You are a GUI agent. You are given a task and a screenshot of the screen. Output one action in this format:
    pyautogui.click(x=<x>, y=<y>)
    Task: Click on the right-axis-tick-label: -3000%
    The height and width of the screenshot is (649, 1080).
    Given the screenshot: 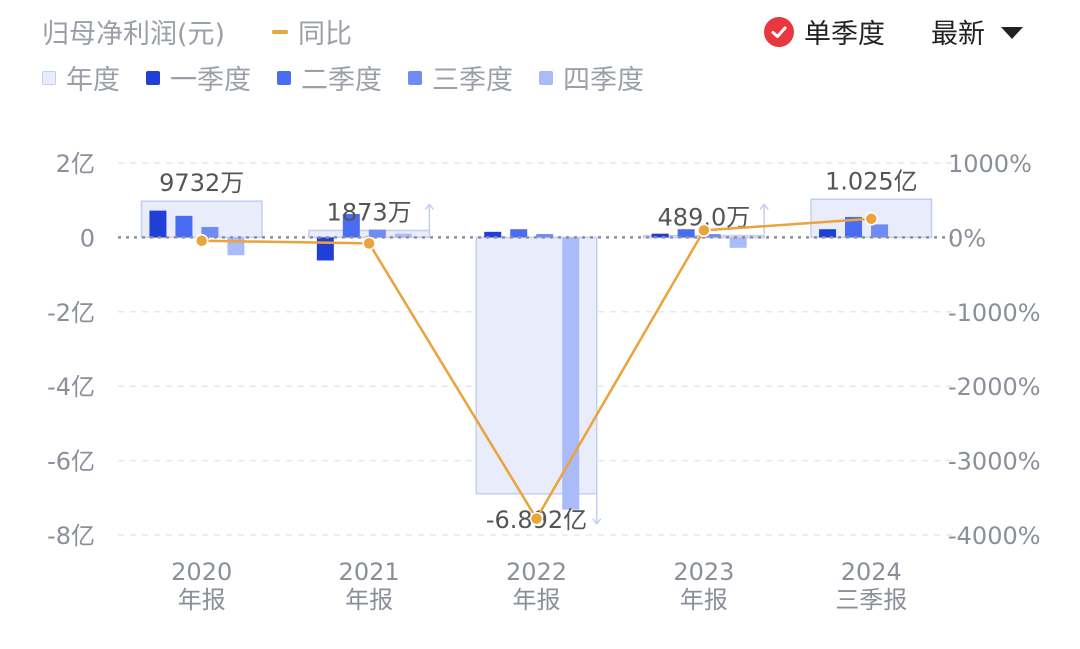 What is the action you would take?
    pyautogui.click(x=994, y=462)
    